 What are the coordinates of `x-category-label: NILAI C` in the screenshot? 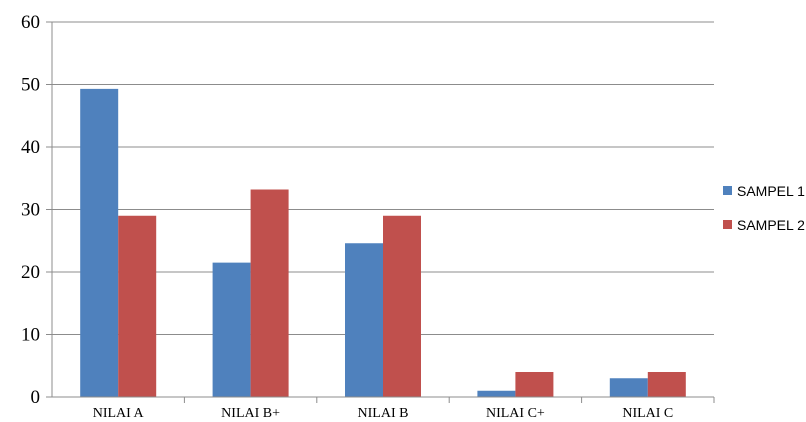 It's located at (647, 413).